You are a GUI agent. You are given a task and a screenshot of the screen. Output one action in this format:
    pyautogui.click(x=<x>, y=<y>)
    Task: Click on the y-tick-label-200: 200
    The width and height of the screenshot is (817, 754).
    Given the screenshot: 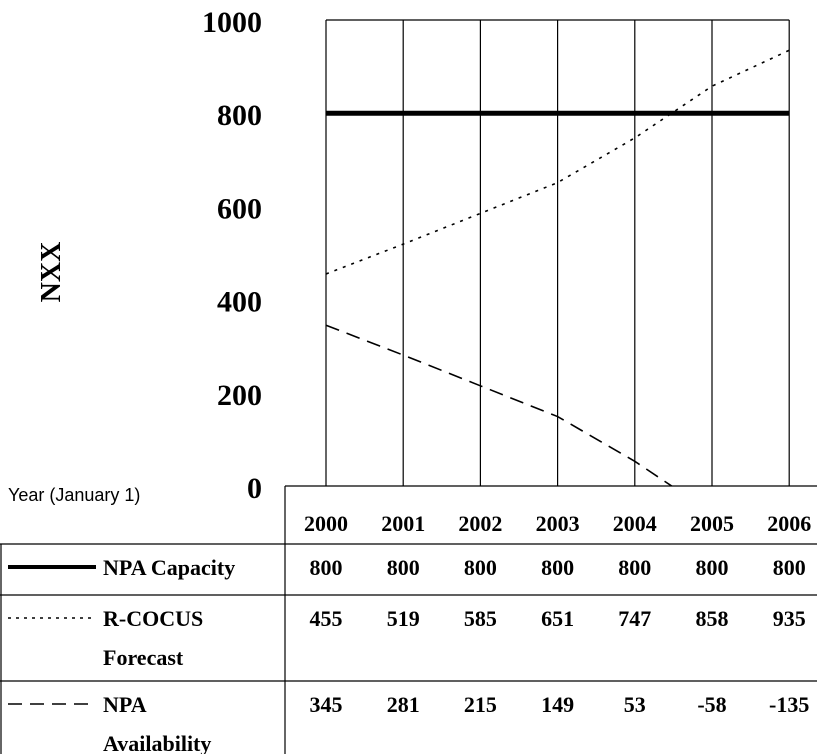 What is the action you would take?
    pyautogui.click(x=239, y=395)
    